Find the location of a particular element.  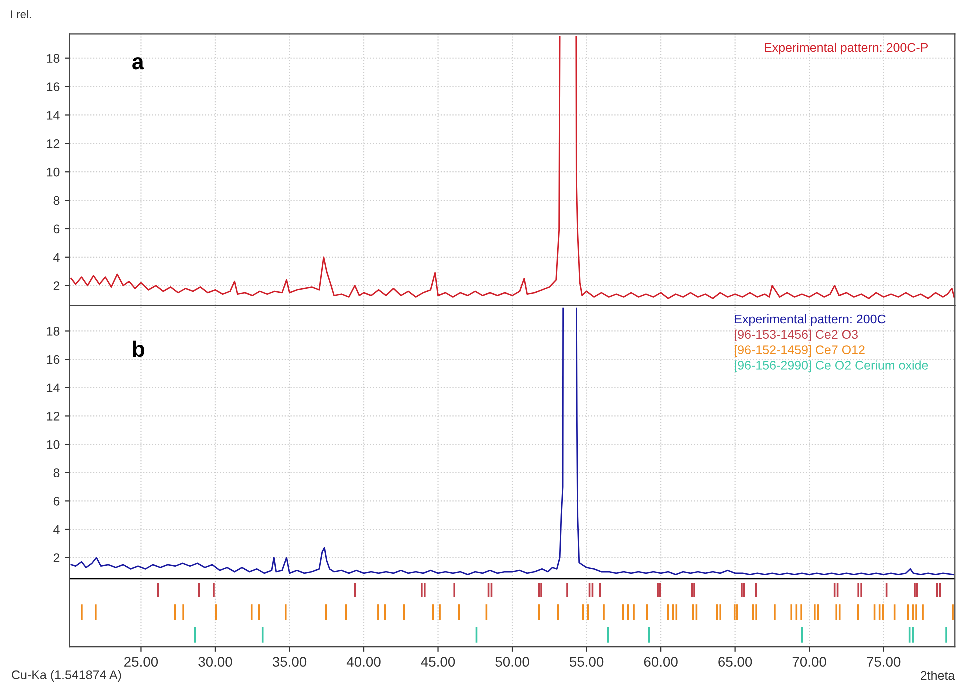

y-axis-title: I rel. is located at coordinates (21, 14).